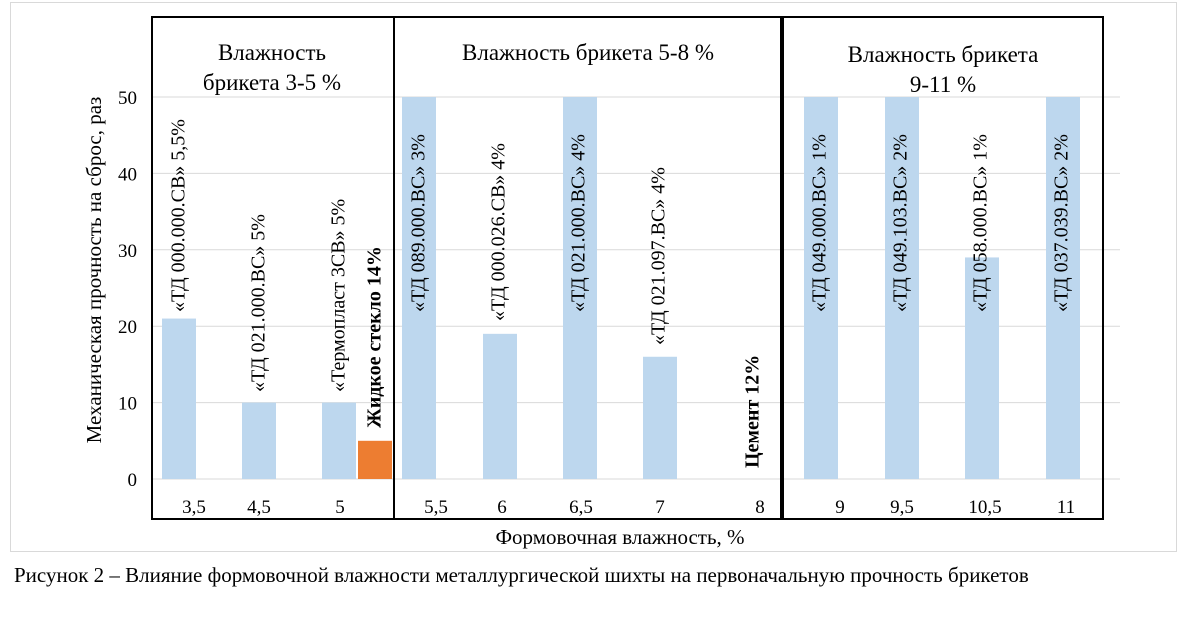 Image resolution: width=1200 pixels, height=627 pixels. Describe the element at coordinates (272, 52) in the screenshot. I see `group-title-line: Влажность` at that location.